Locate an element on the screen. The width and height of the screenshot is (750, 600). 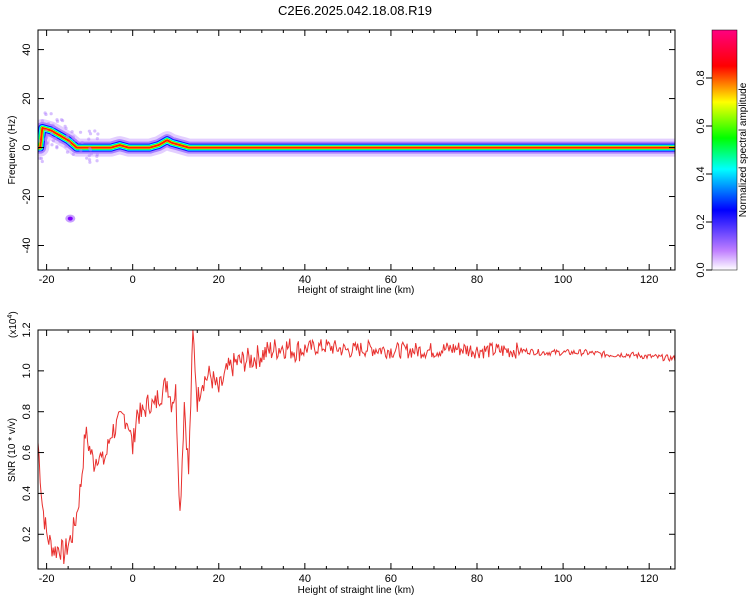
snr-multiplier: (x104) is located at coordinates (13, 324).